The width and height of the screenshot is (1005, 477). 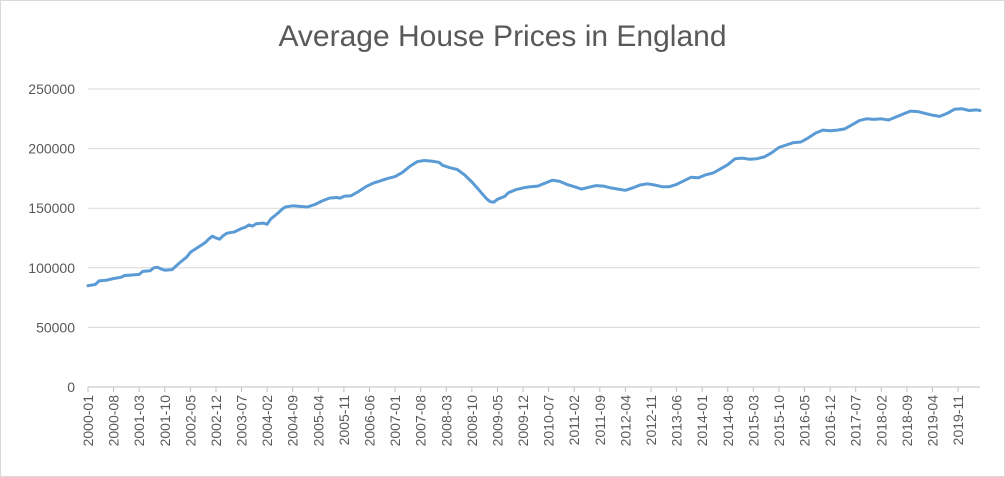 What do you see at coordinates (395, 421) in the screenshot?
I see `x-tick-label: 2007-01` at bounding box center [395, 421].